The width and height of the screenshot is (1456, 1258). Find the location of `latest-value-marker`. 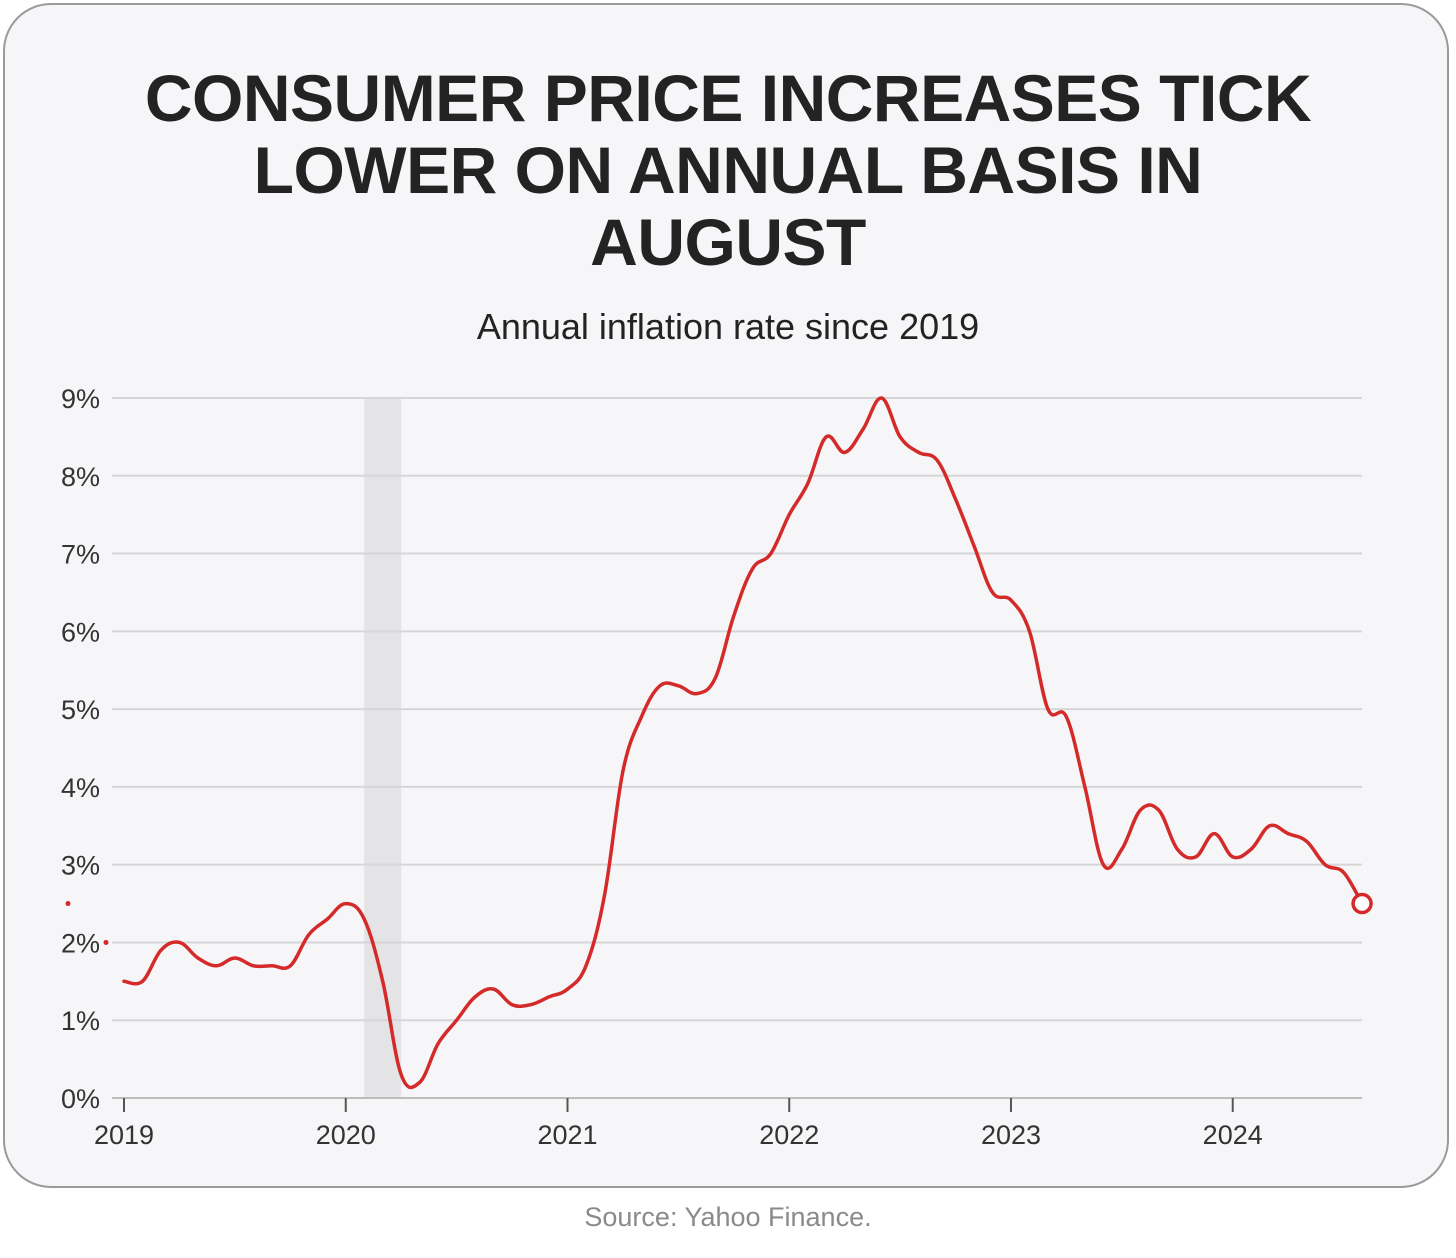

latest-value-marker is located at coordinates (1362, 903).